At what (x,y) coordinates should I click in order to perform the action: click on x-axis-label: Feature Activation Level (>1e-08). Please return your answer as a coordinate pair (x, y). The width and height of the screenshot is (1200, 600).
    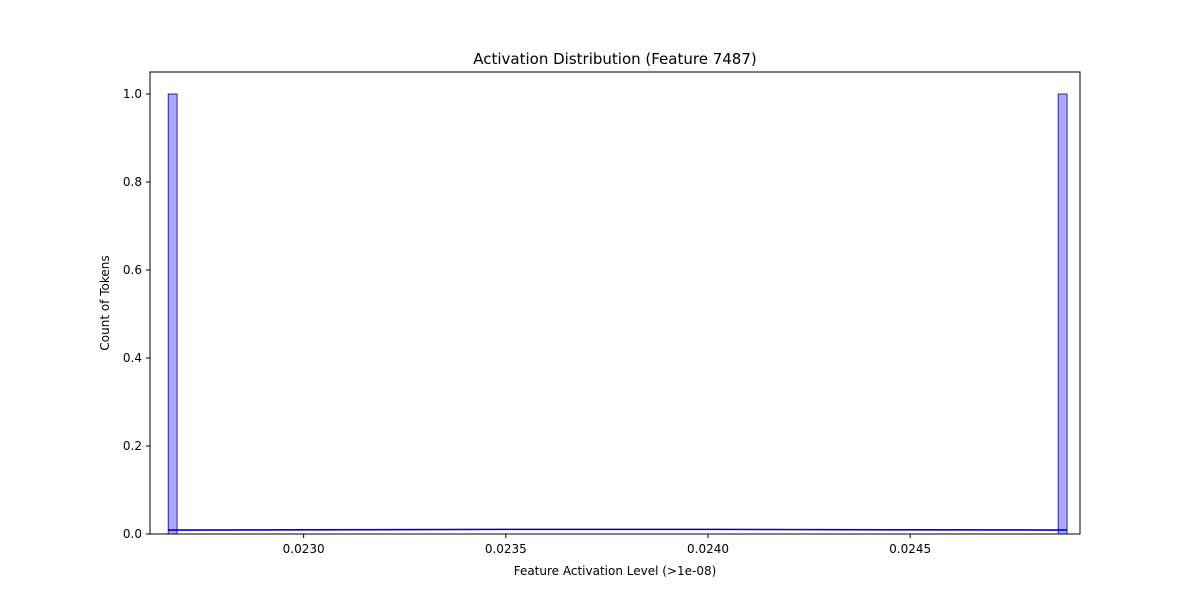
    Looking at the image, I should click on (615, 571).